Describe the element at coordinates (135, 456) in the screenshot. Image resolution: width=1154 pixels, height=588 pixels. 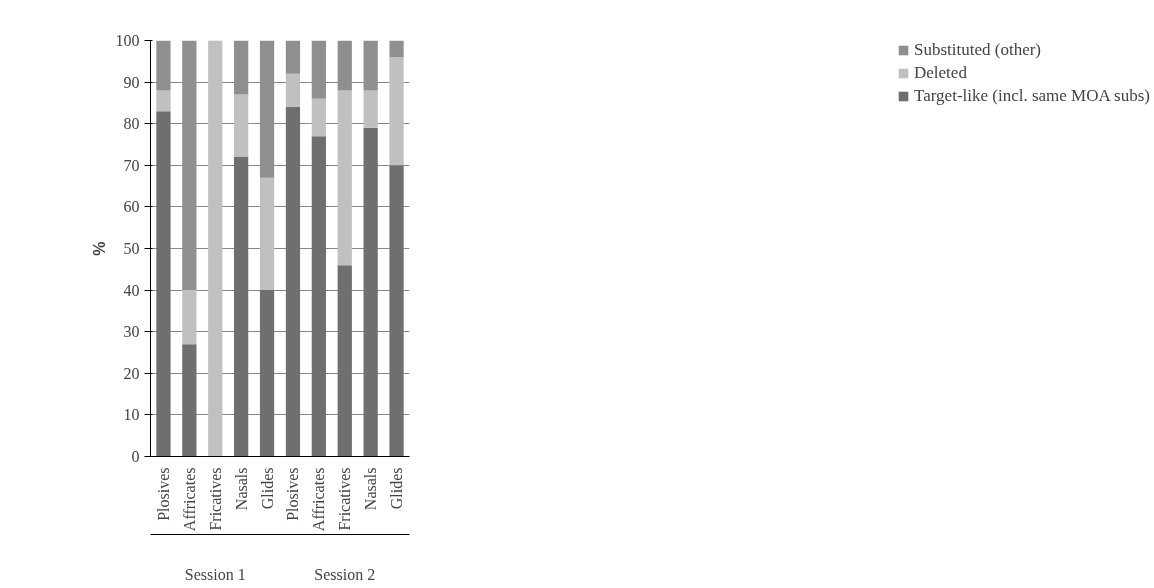
I see `y-tick-label: 0` at that location.